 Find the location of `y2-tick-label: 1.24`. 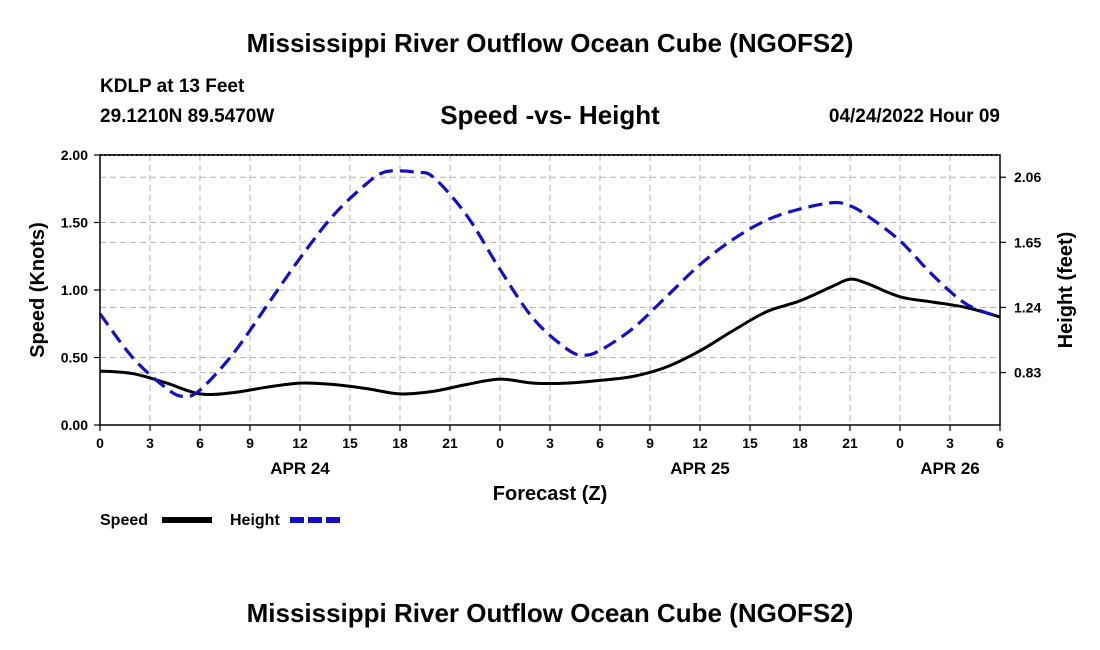

y2-tick-label: 1.24 is located at coordinates (1027, 307).